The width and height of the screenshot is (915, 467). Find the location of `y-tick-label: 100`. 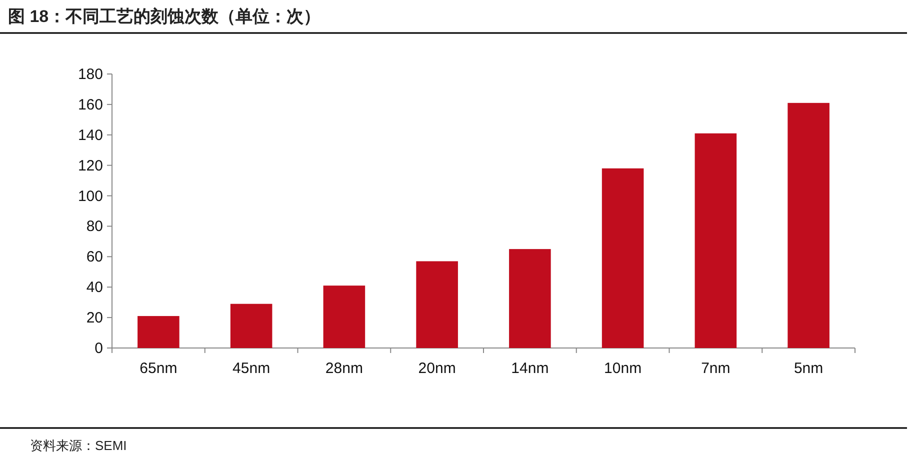

y-tick-label: 100 is located at coordinates (90, 196).